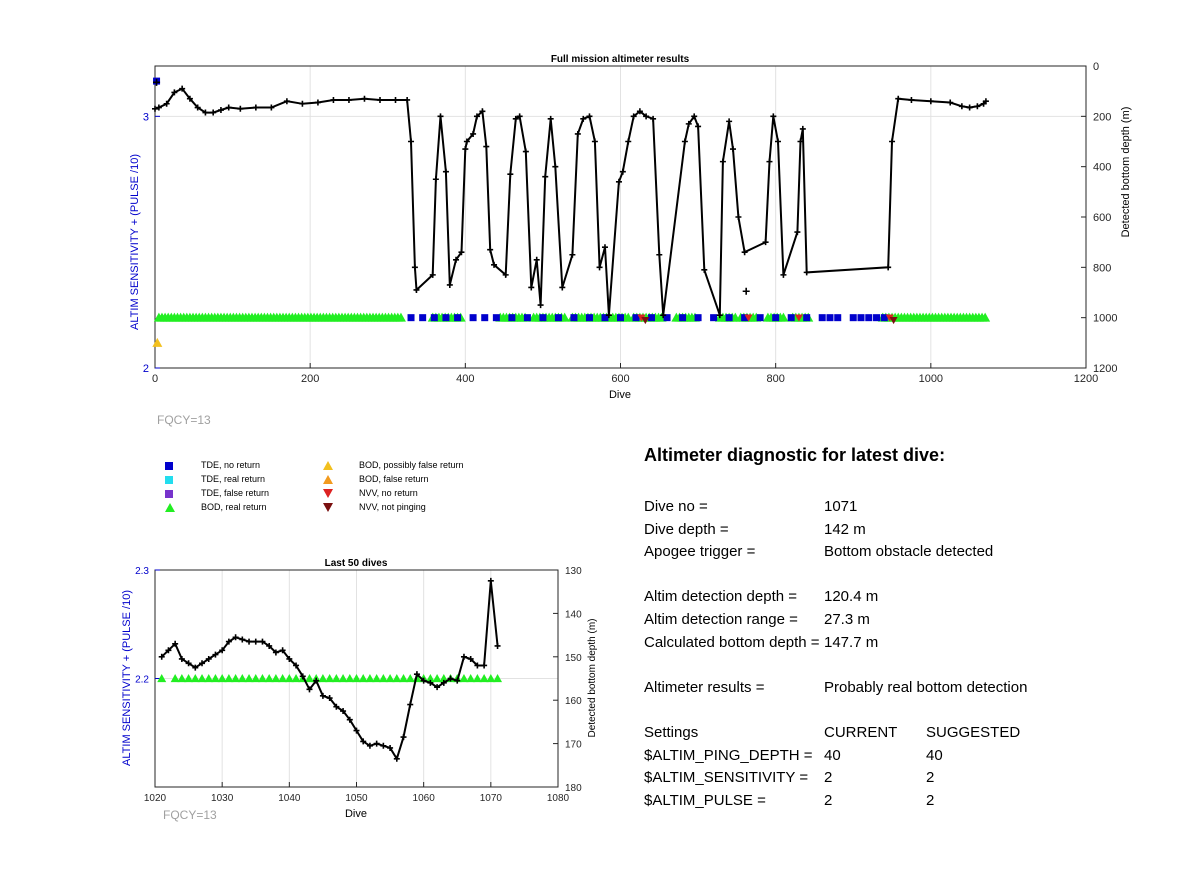 This screenshot has width=1200, height=885. Describe the element at coordinates (184, 420) in the screenshot. I see `fqcy-label-main: FQCY=13` at that location.